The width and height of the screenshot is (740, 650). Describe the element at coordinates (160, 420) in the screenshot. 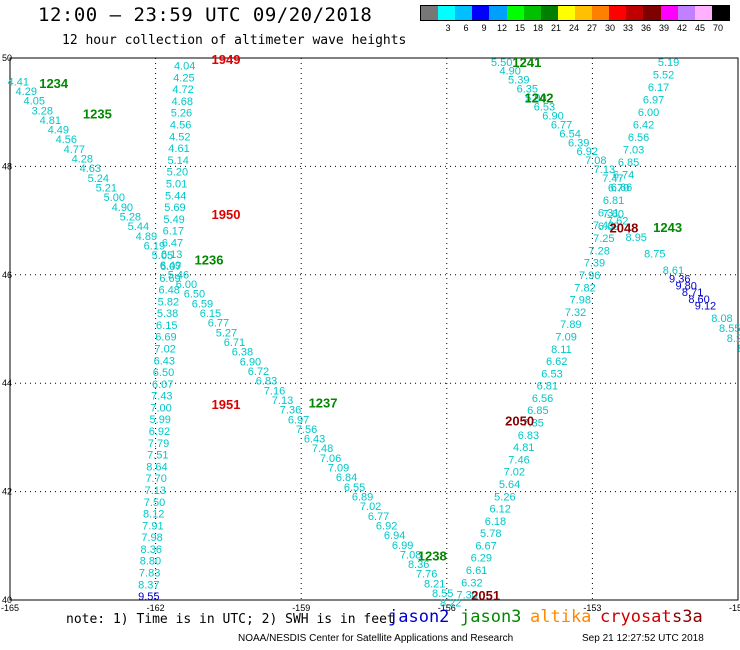

I see `swh-value: 5.99` at that location.